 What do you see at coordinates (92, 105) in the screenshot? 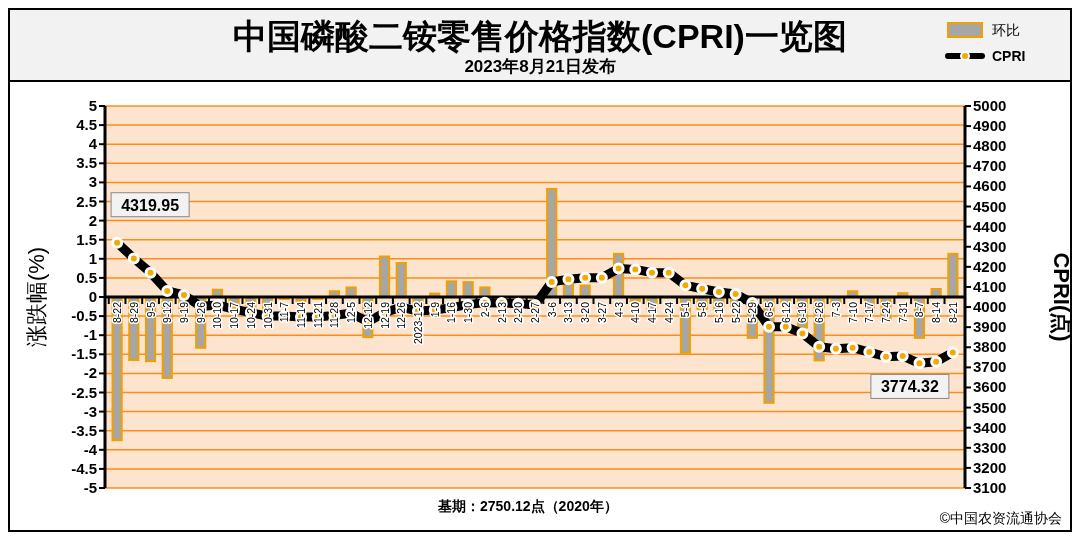
I see `y-tick-label: 5` at bounding box center [92, 105].